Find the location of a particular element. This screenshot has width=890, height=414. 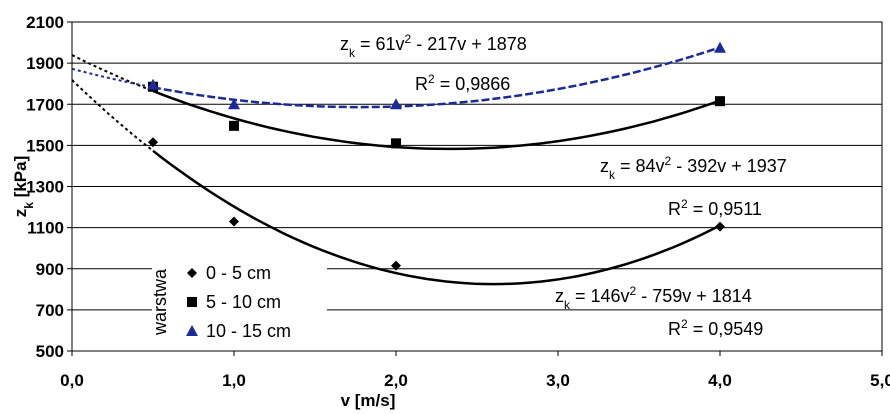

y-tick-label: 700 is located at coordinates (50, 310).